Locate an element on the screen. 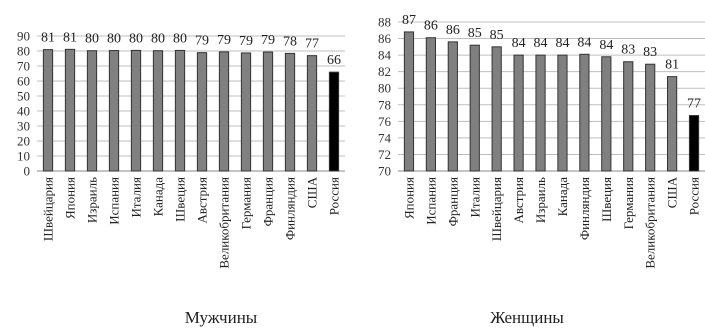  chart-caption: Мужчины is located at coordinates (221, 317).